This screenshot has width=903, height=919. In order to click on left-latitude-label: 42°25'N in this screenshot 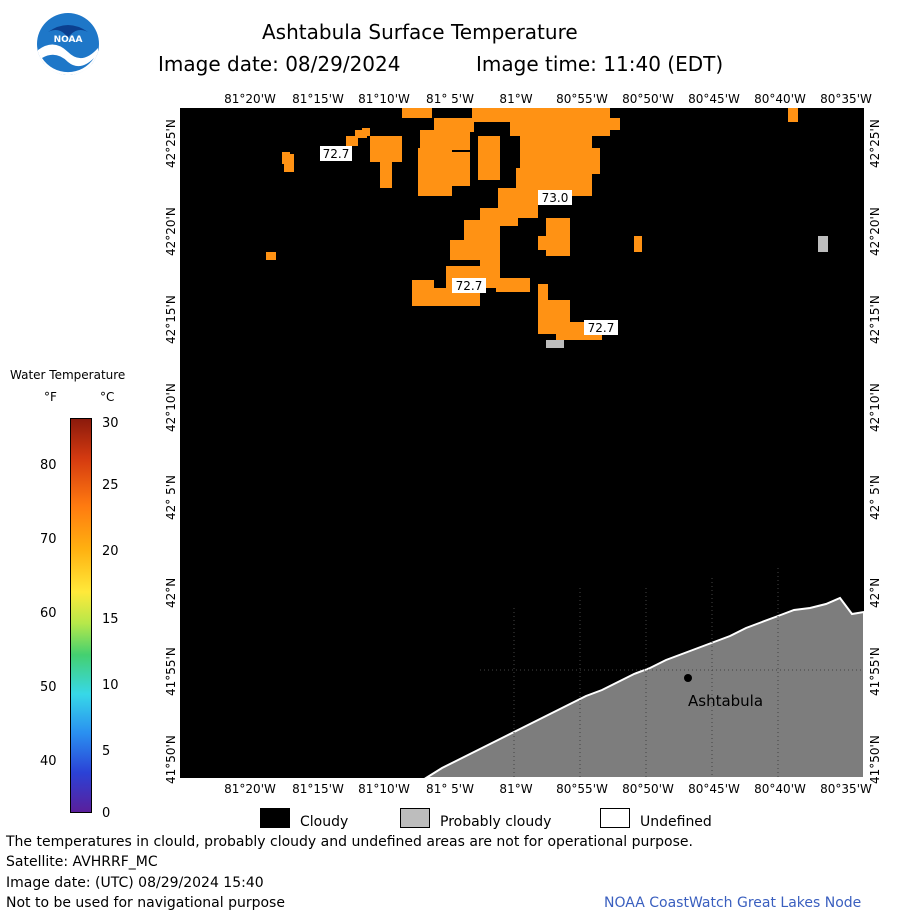, I will do `click(171, 143)`.